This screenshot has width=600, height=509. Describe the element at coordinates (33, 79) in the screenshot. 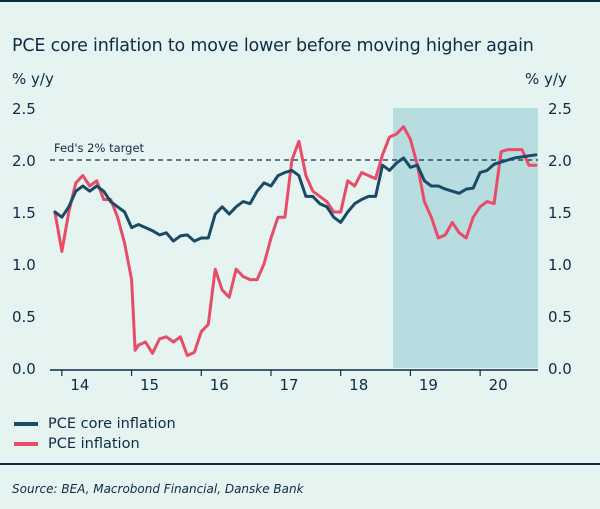

I see `left-y-unit: % y/y` at that location.